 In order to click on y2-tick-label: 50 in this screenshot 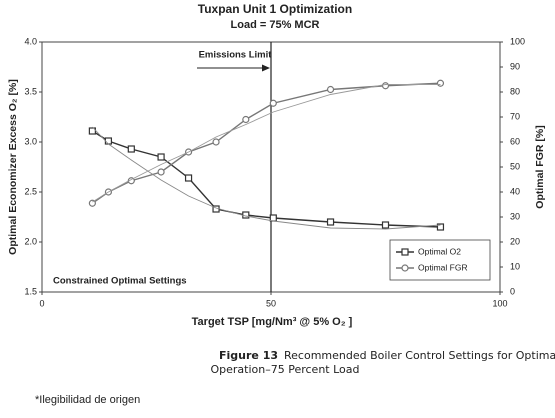, I will do `click(515, 166)`.